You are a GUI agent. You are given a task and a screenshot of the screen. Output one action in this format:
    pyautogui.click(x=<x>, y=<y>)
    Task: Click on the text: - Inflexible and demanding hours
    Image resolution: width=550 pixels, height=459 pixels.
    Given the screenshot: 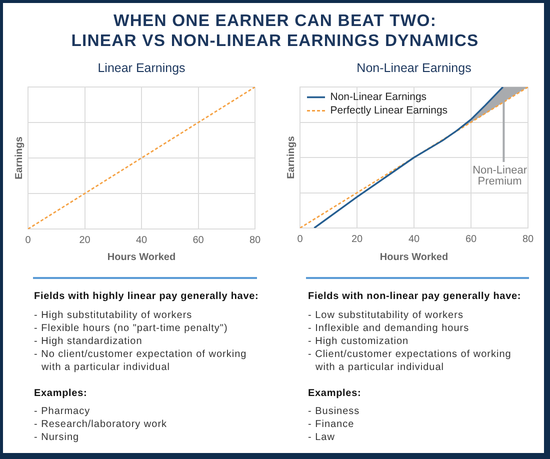 What is the action you would take?
    pyautogui.click(x=389, y=328)
    